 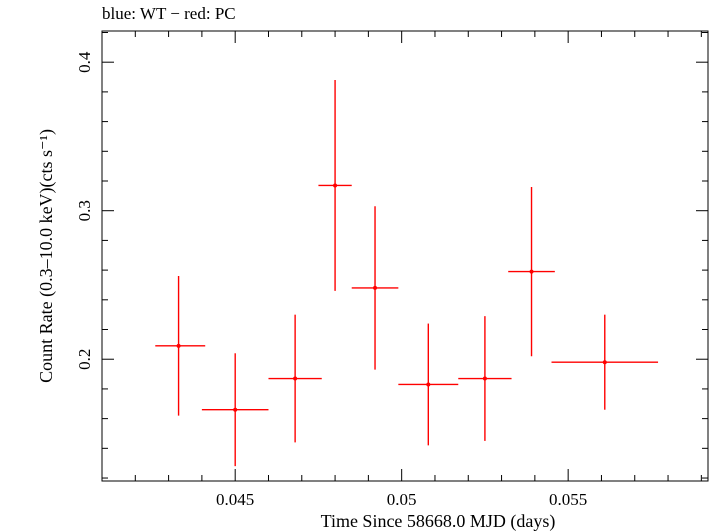 I want to click on x-tick-label: 0.05, so click(x=402, y=499).